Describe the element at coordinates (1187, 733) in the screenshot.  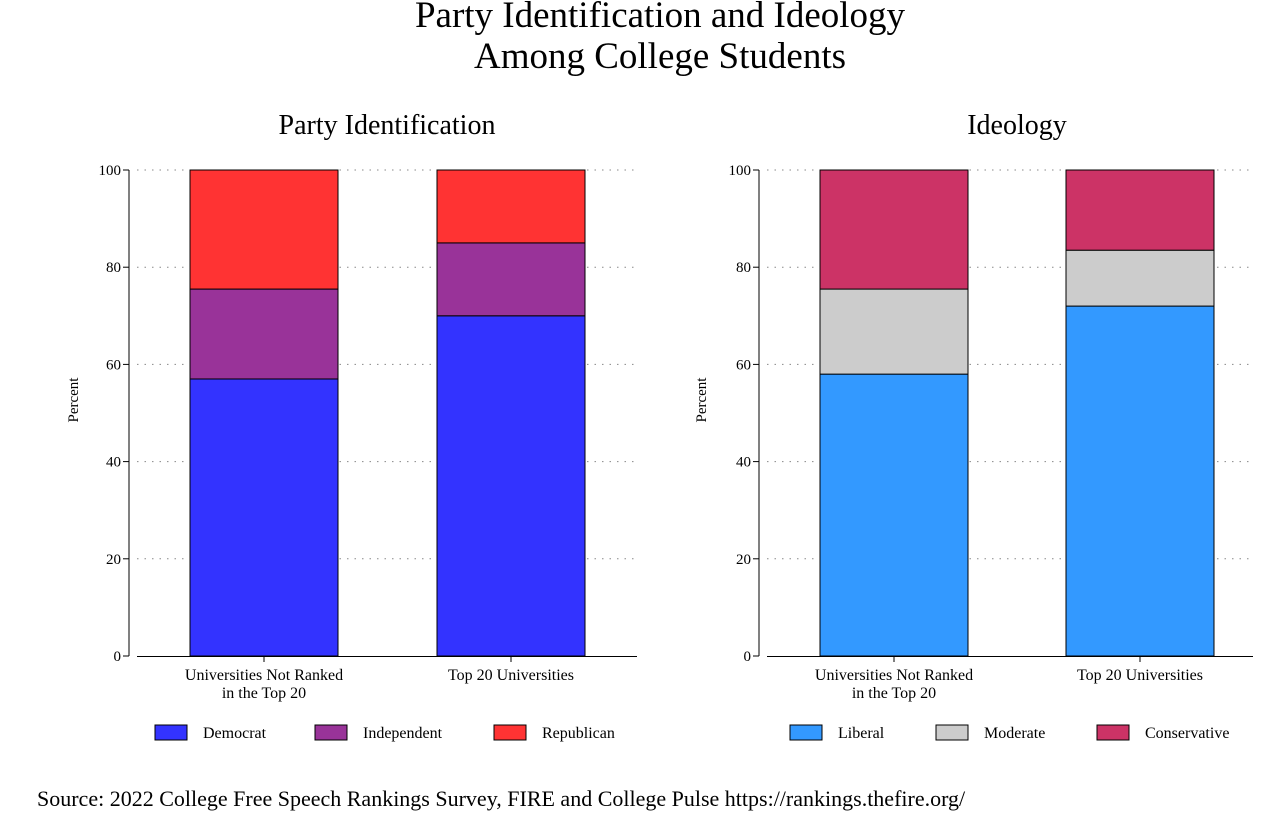
I see `legend-label-conservative: Conservative` at that location.